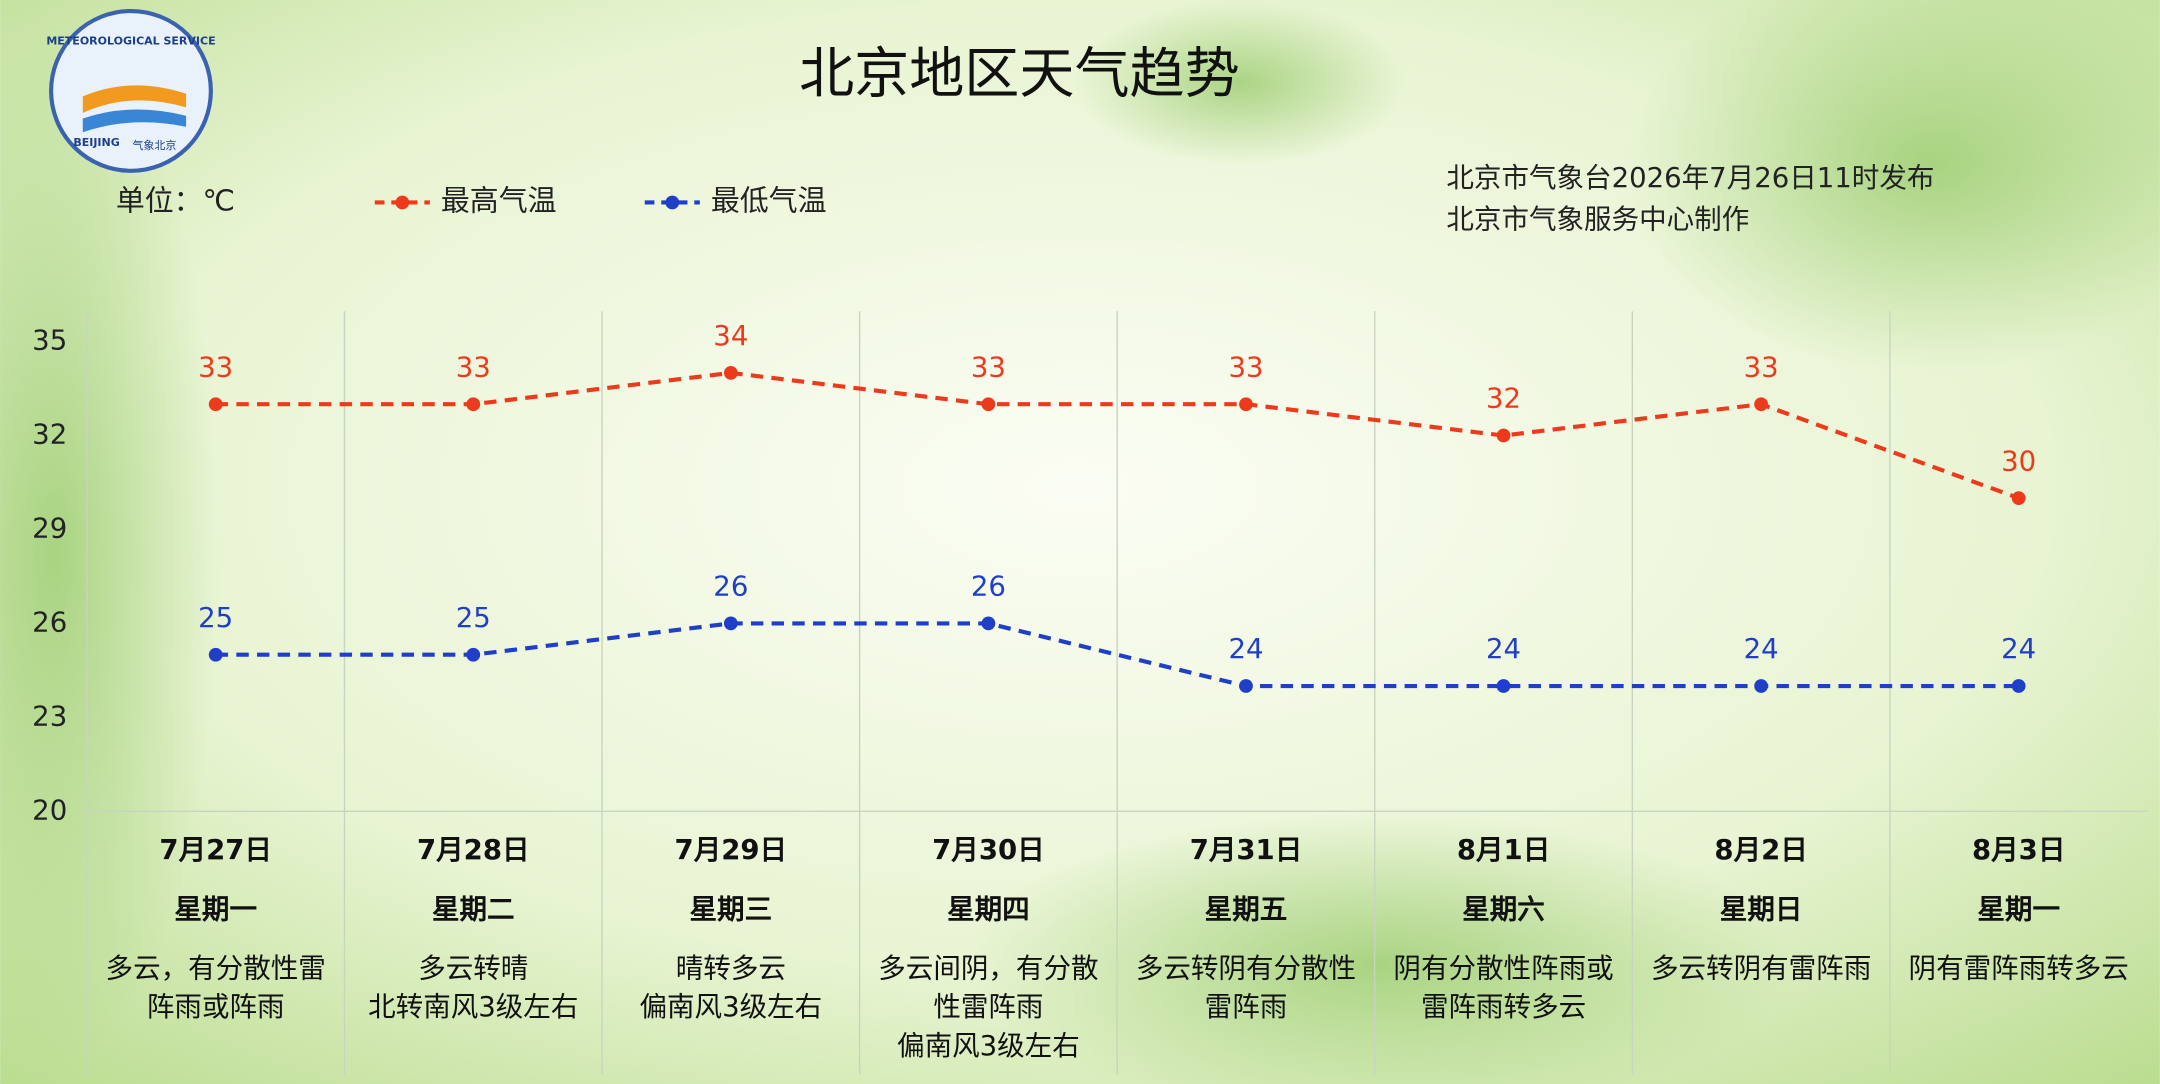 Image resolution: width=2160 pixels, height=1084 pixels. I want to click on weekday-label: 星期日, so click(1761, 909).